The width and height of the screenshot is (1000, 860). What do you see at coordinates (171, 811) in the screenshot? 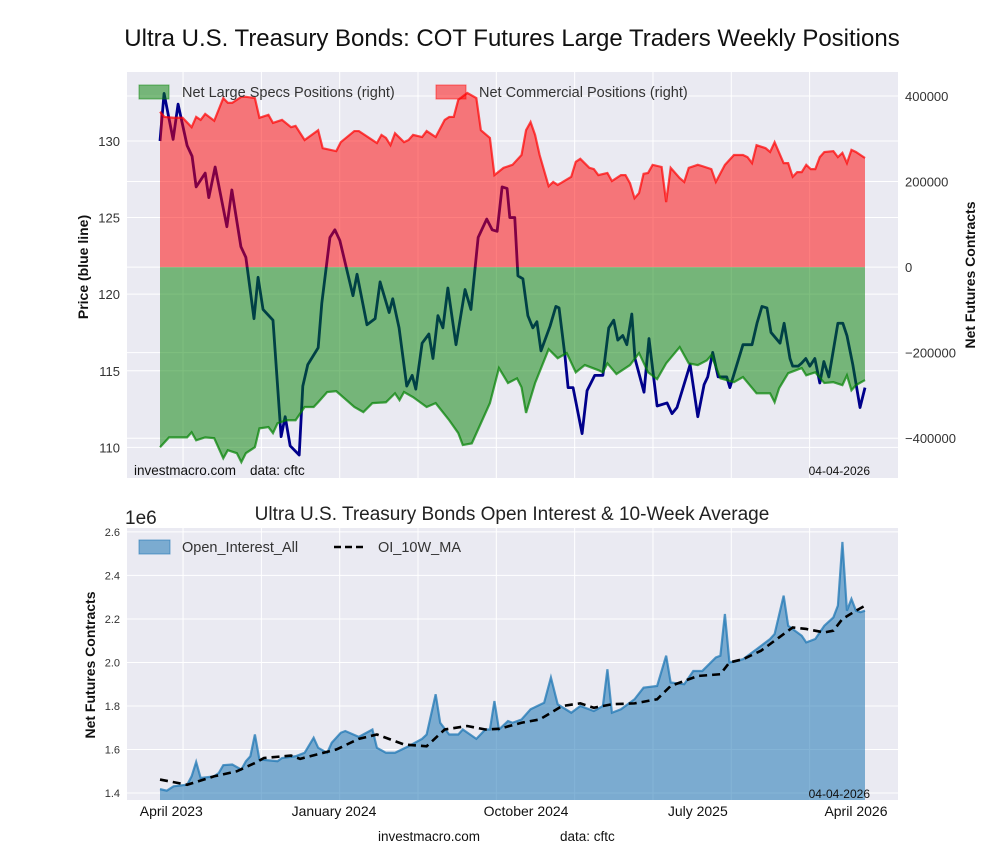
I see `x-tick-label: April 2023` at bounding box center [171, 811].